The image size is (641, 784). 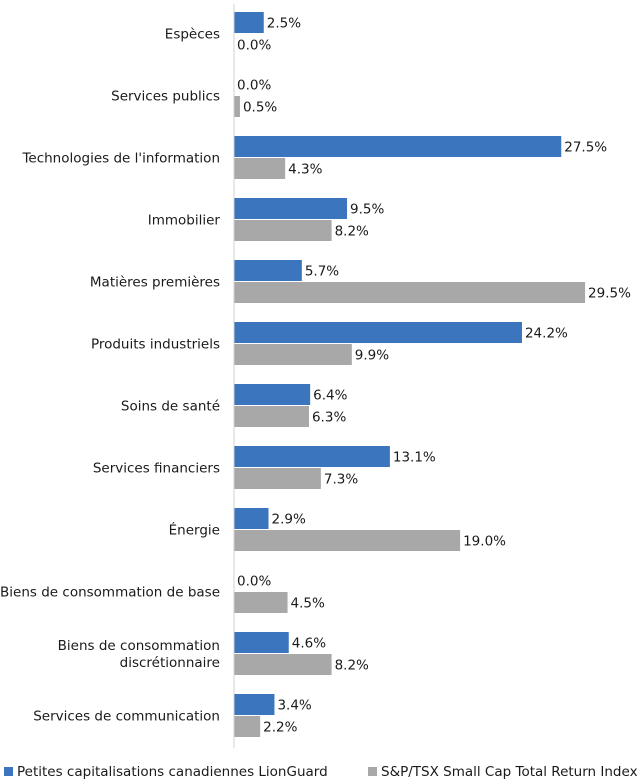 I want to click on data-label-index: 4.3%, so click(x=305, y=170).